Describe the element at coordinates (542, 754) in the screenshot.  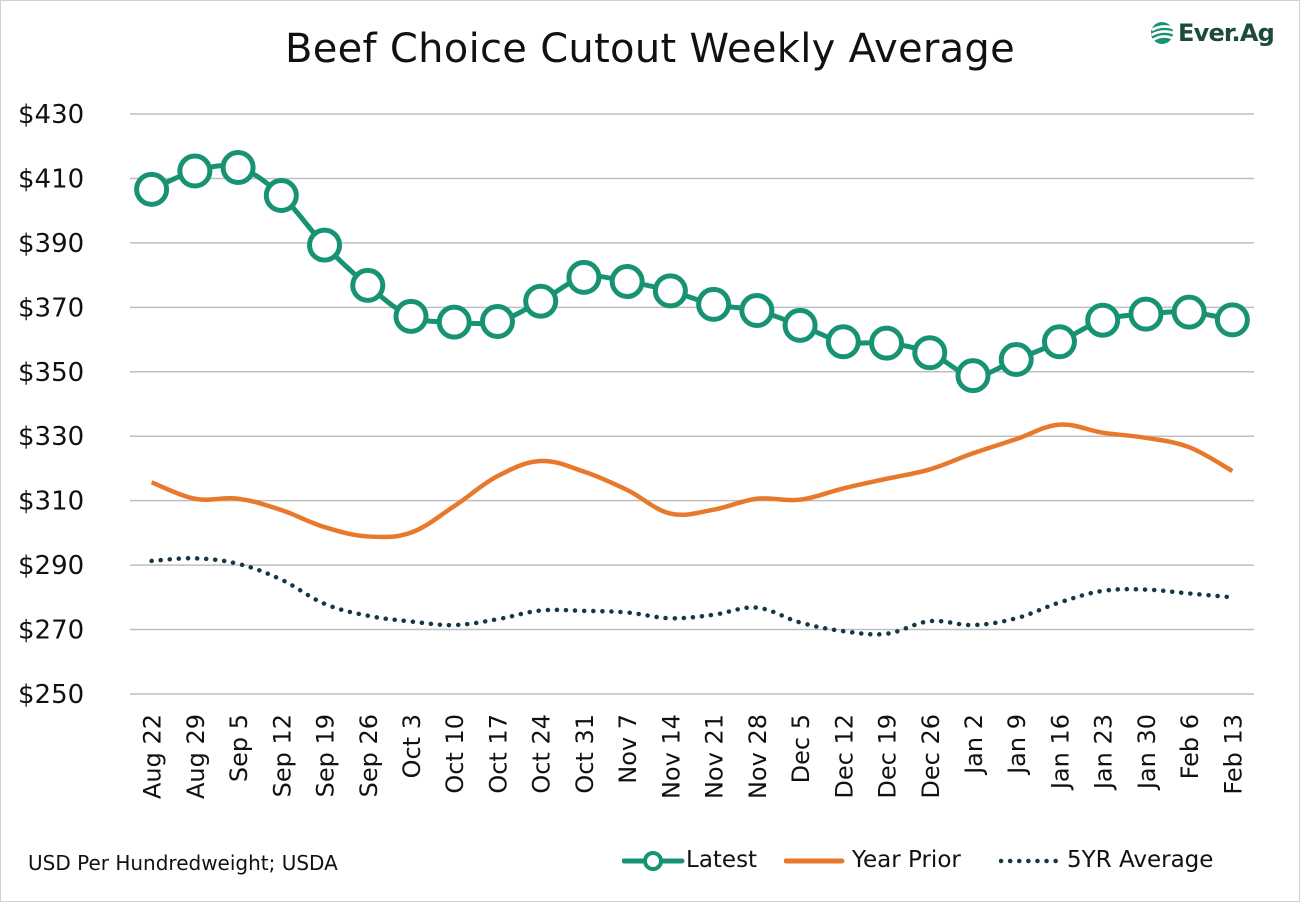
I see `x-tick-label: Oct 24` at that location.